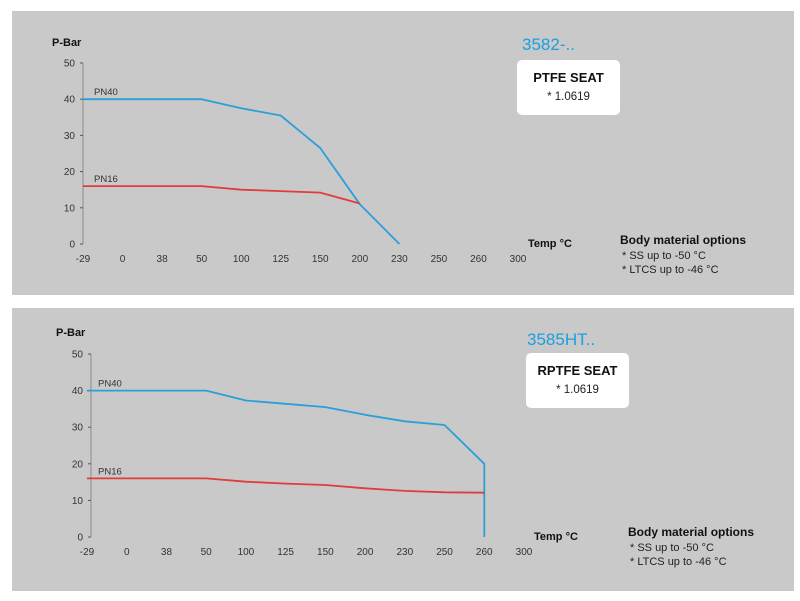  Describe the element at coordinates (577, 370) in the screenshot. I see `seat-title: RPTFE SEAT` at that location.